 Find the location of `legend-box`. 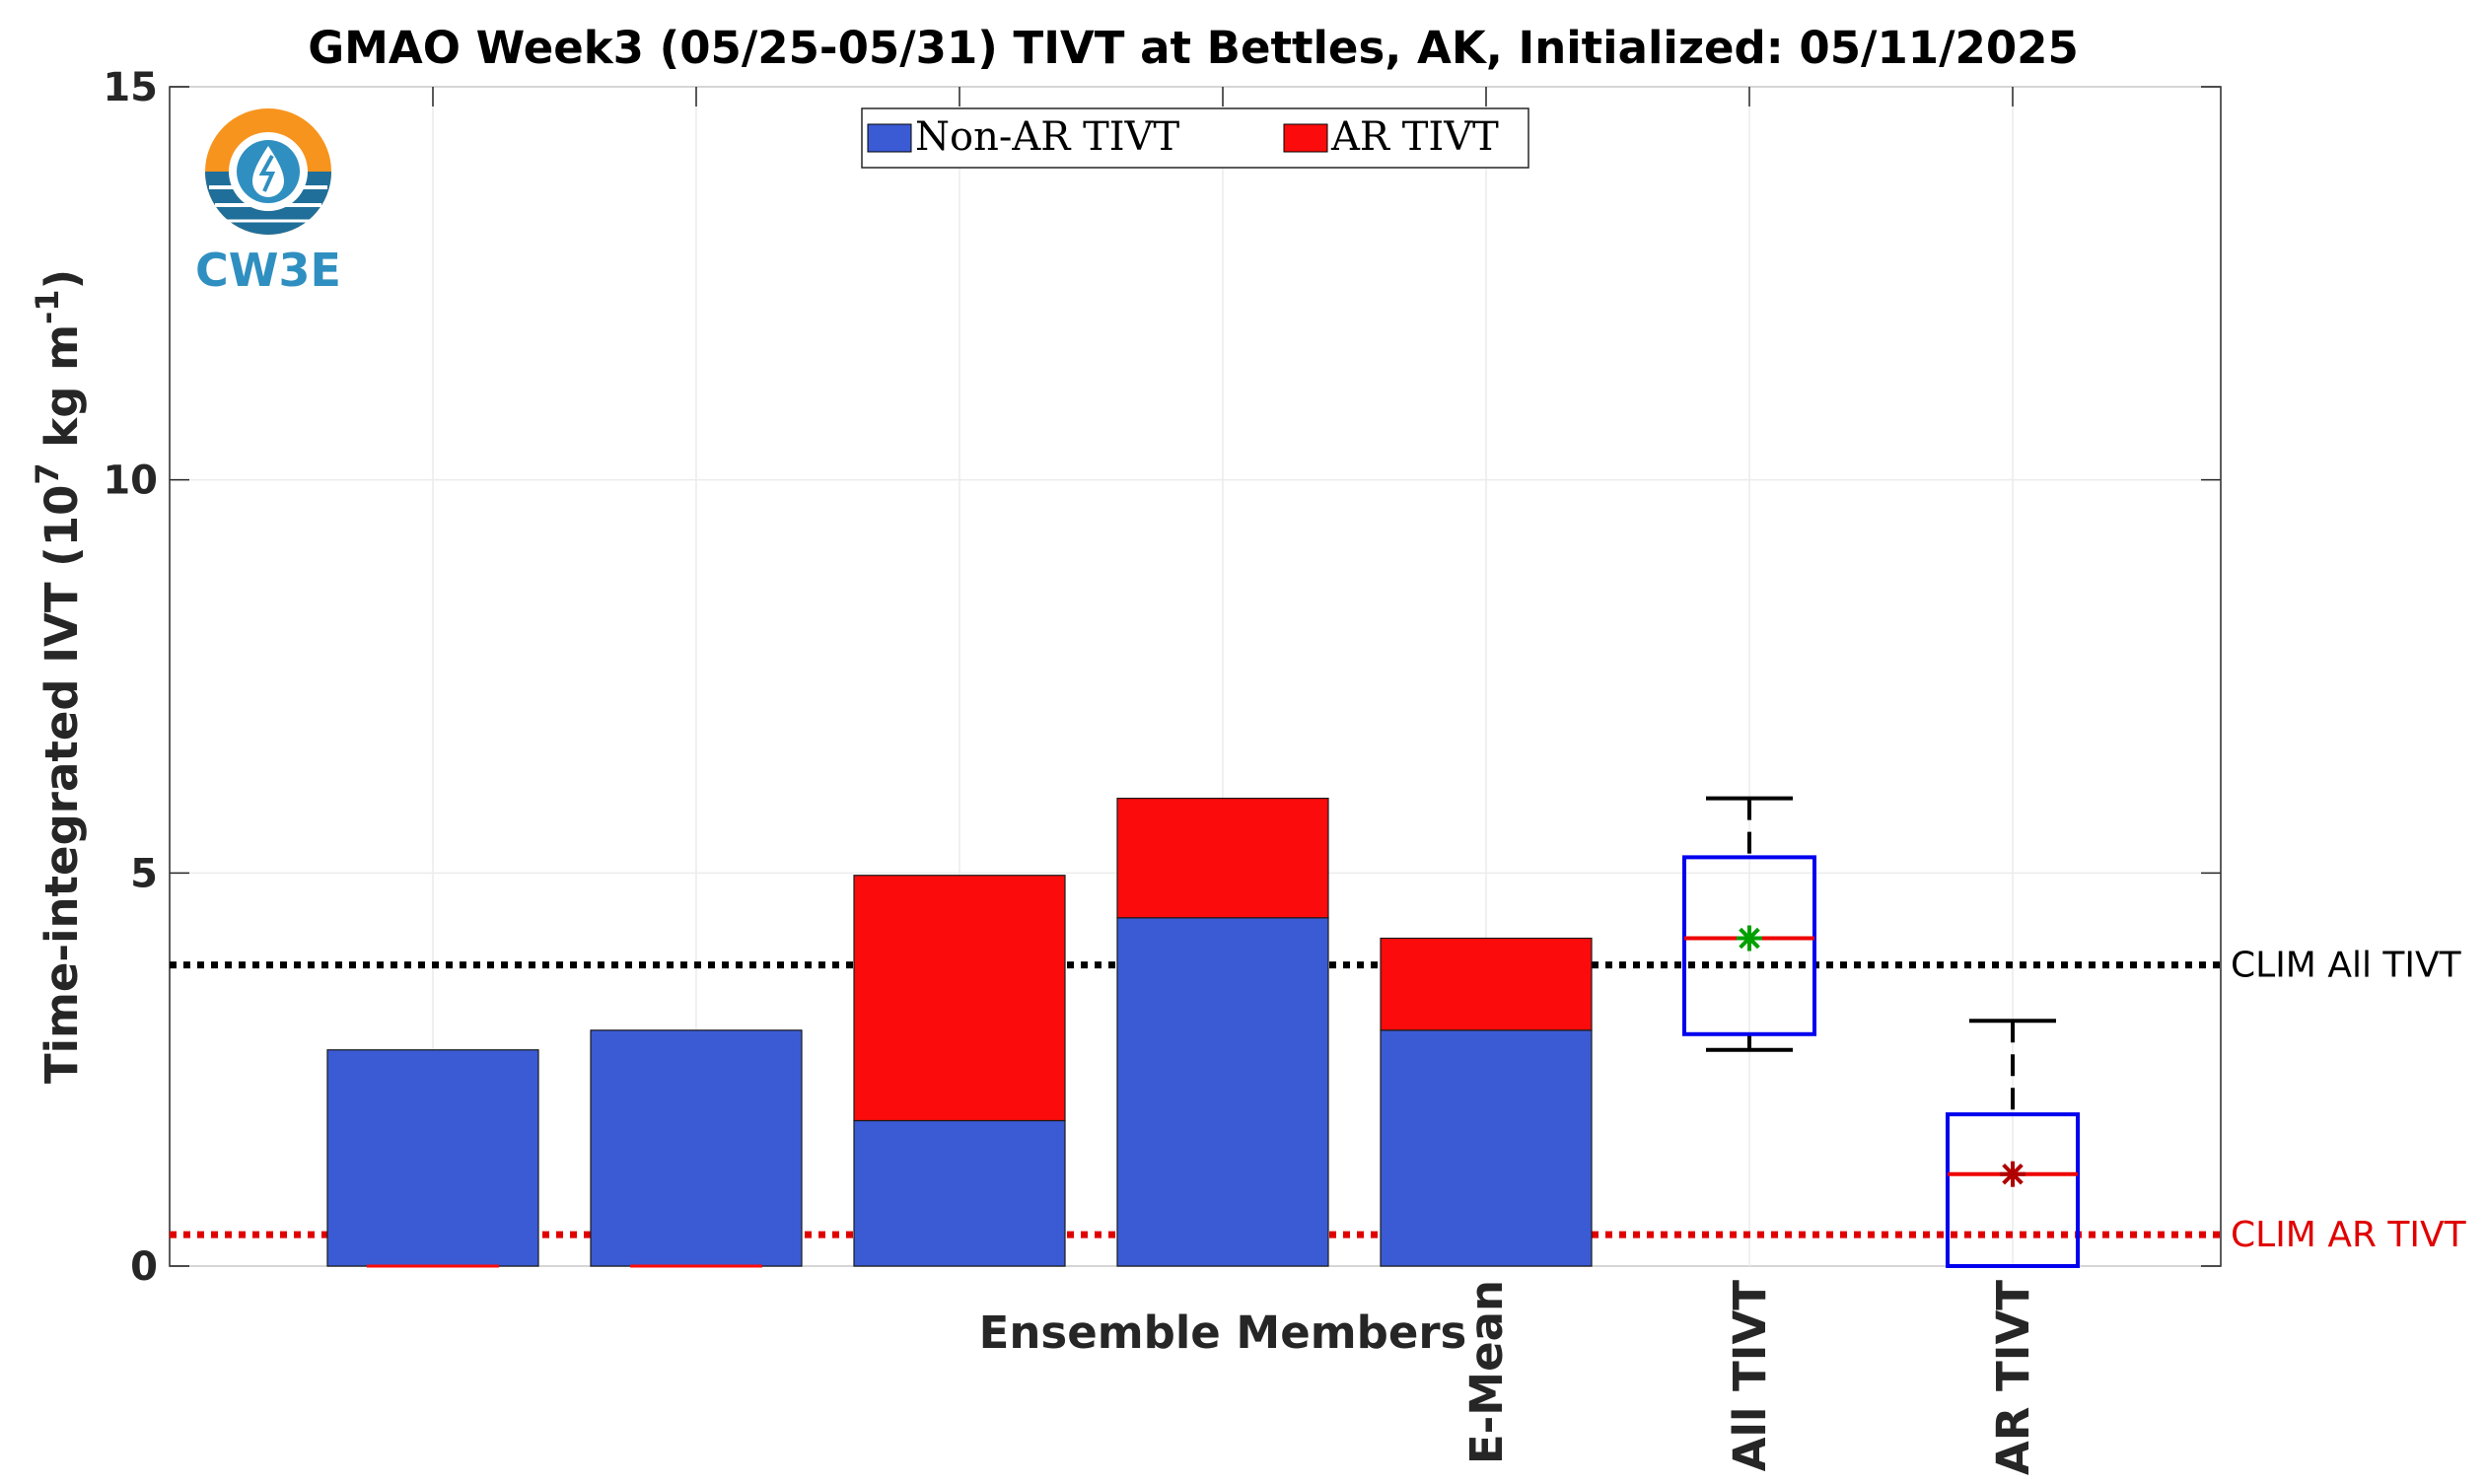

legend-box is located at coordinates (1195, 138).